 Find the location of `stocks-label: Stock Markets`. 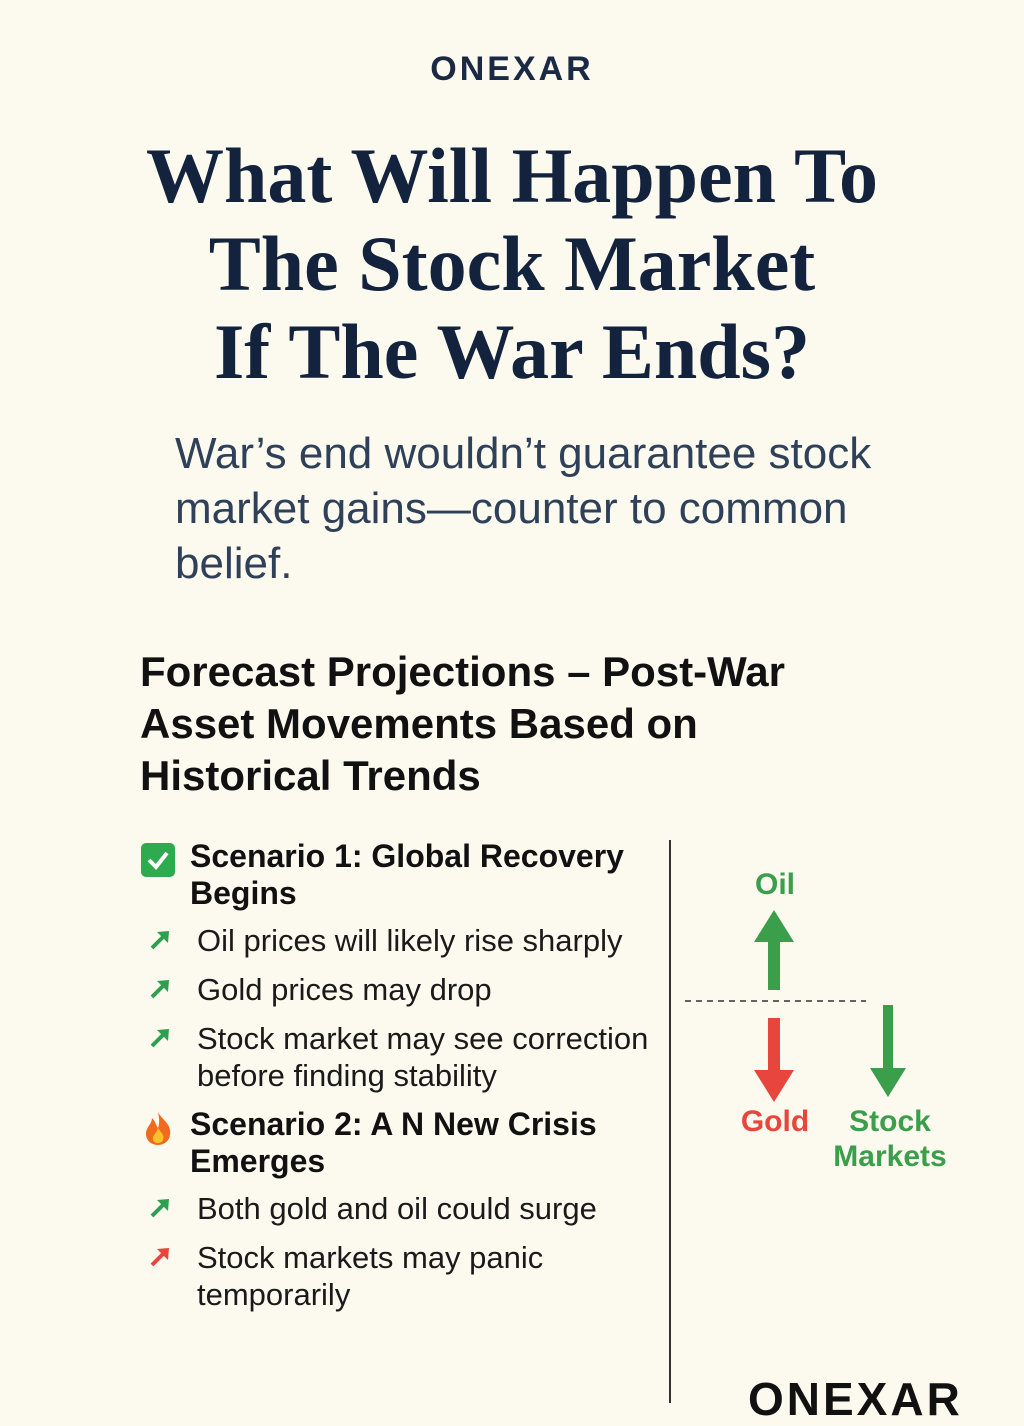

stocks-label: Stock Markets is located at coordinates (889, 1139).